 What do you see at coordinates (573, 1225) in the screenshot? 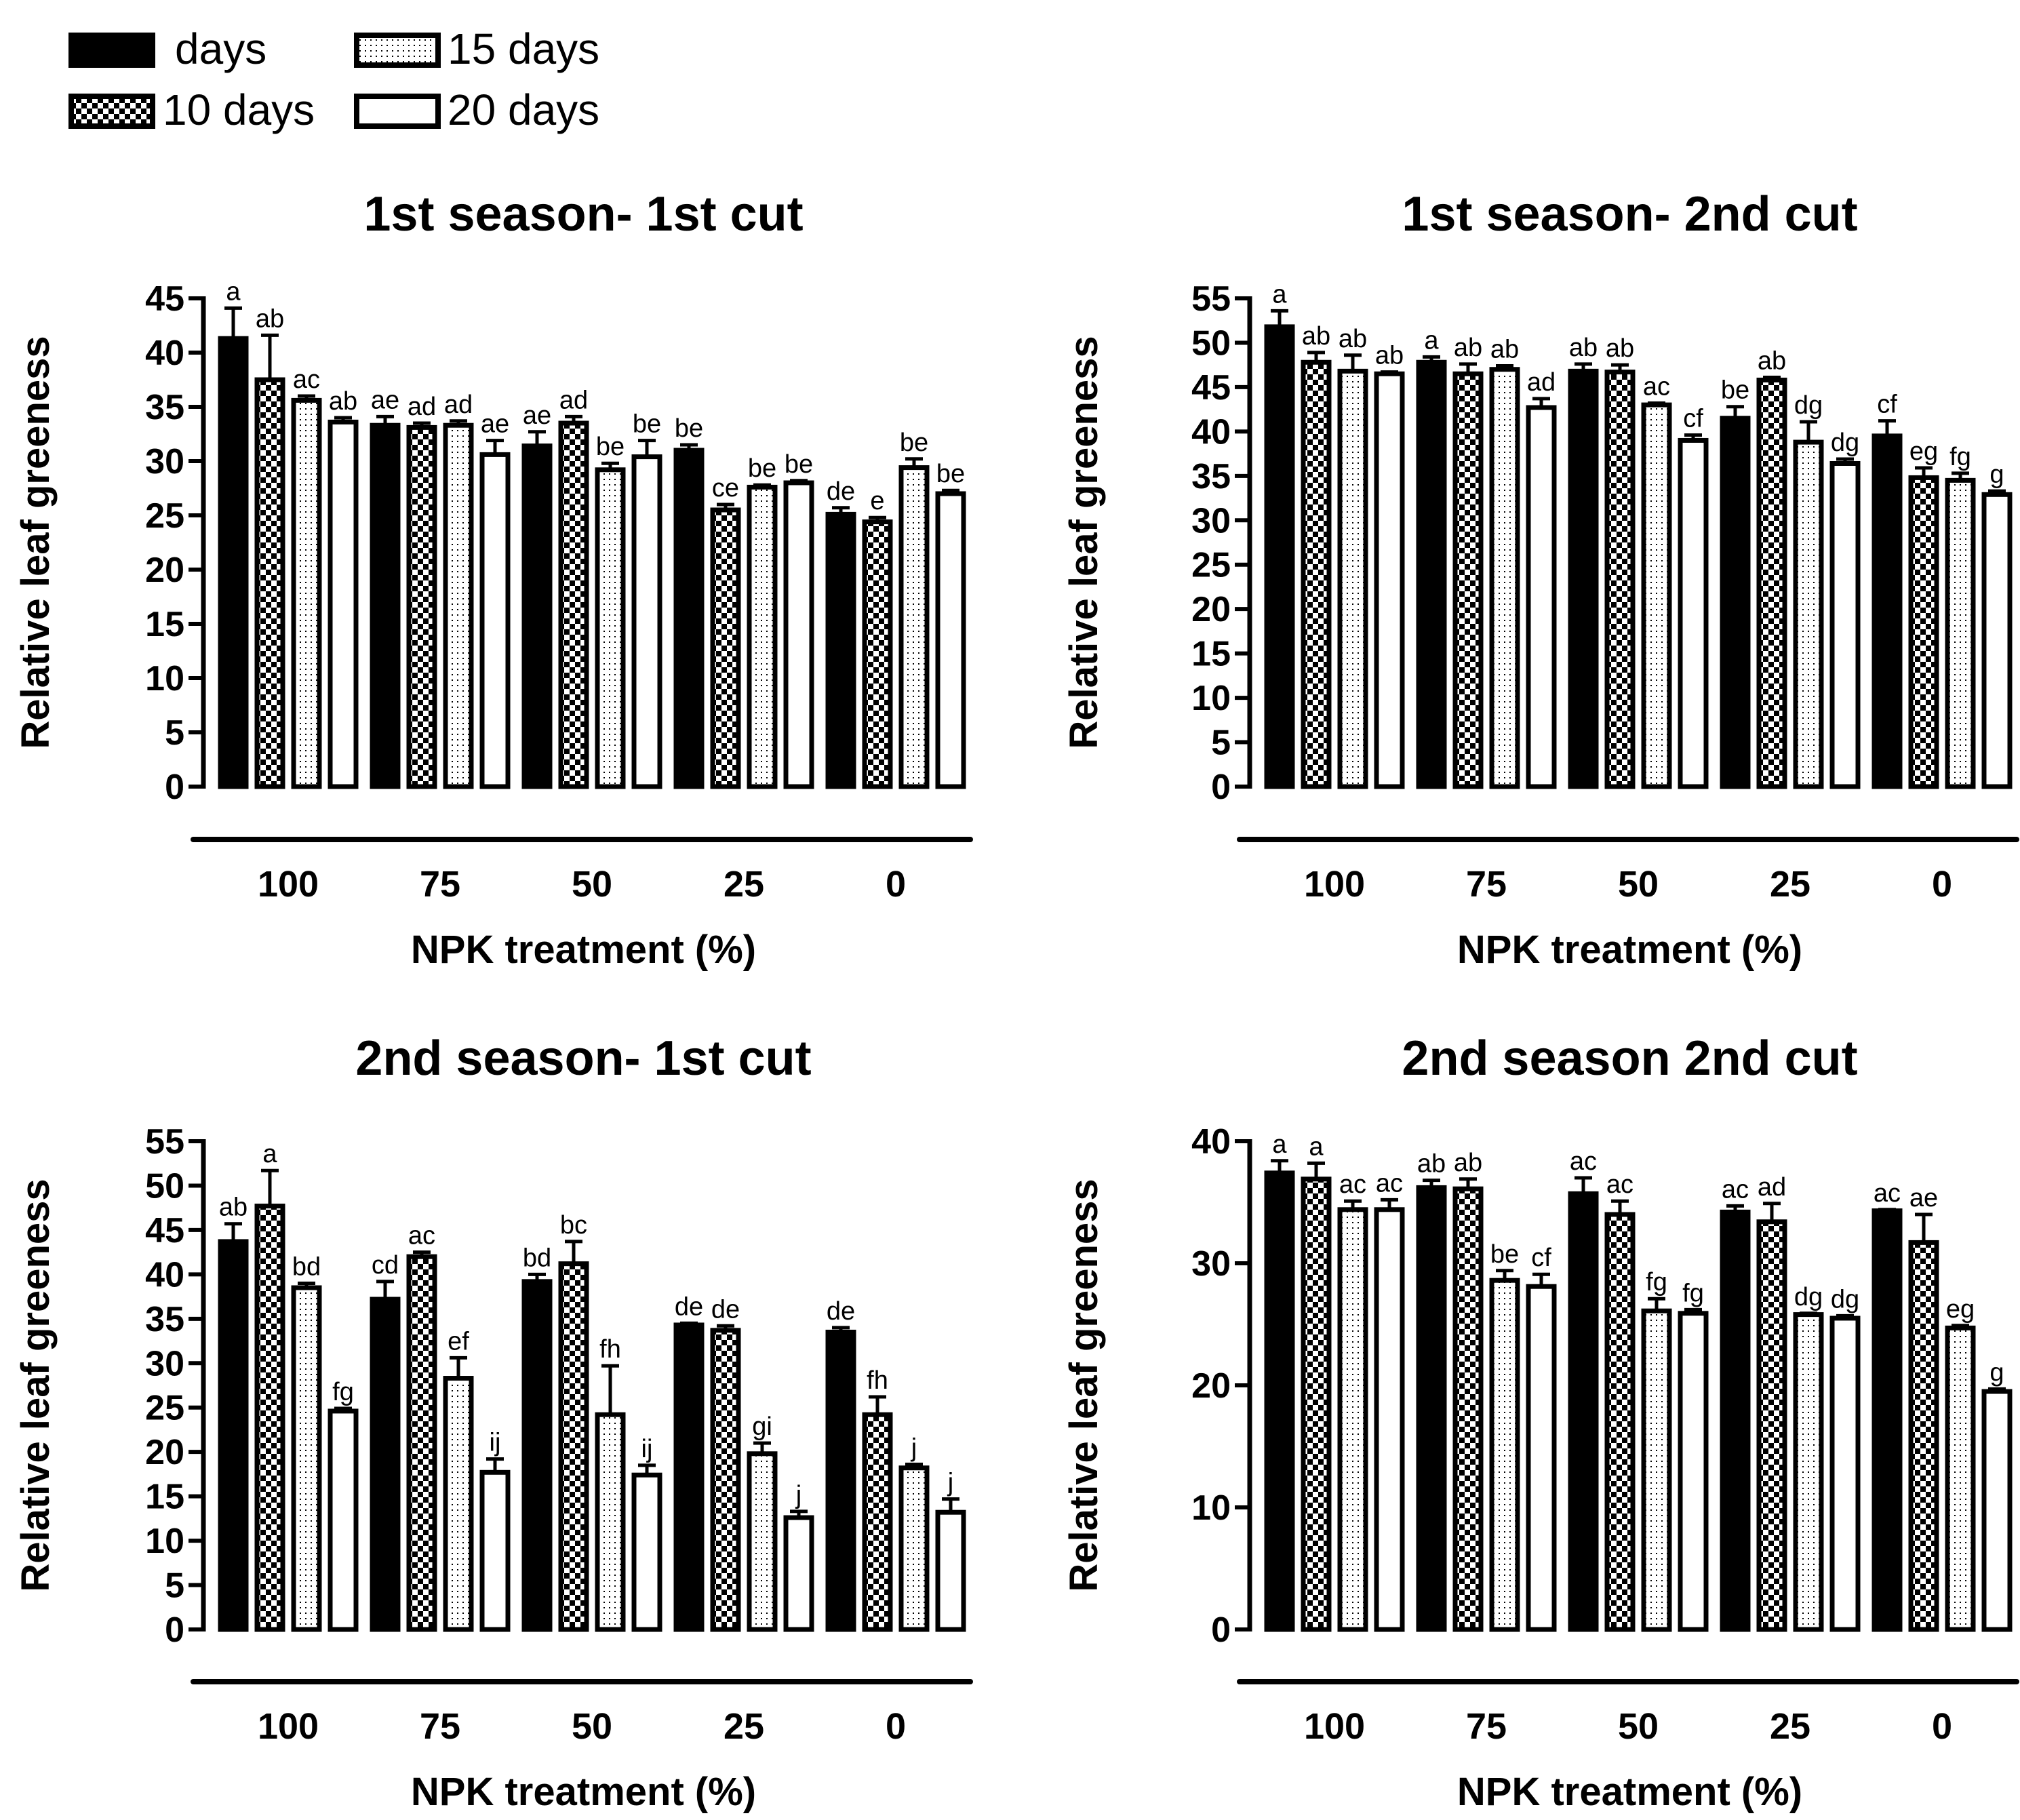
I see `bar-letter: bc` at bounding box center [573, 1225].